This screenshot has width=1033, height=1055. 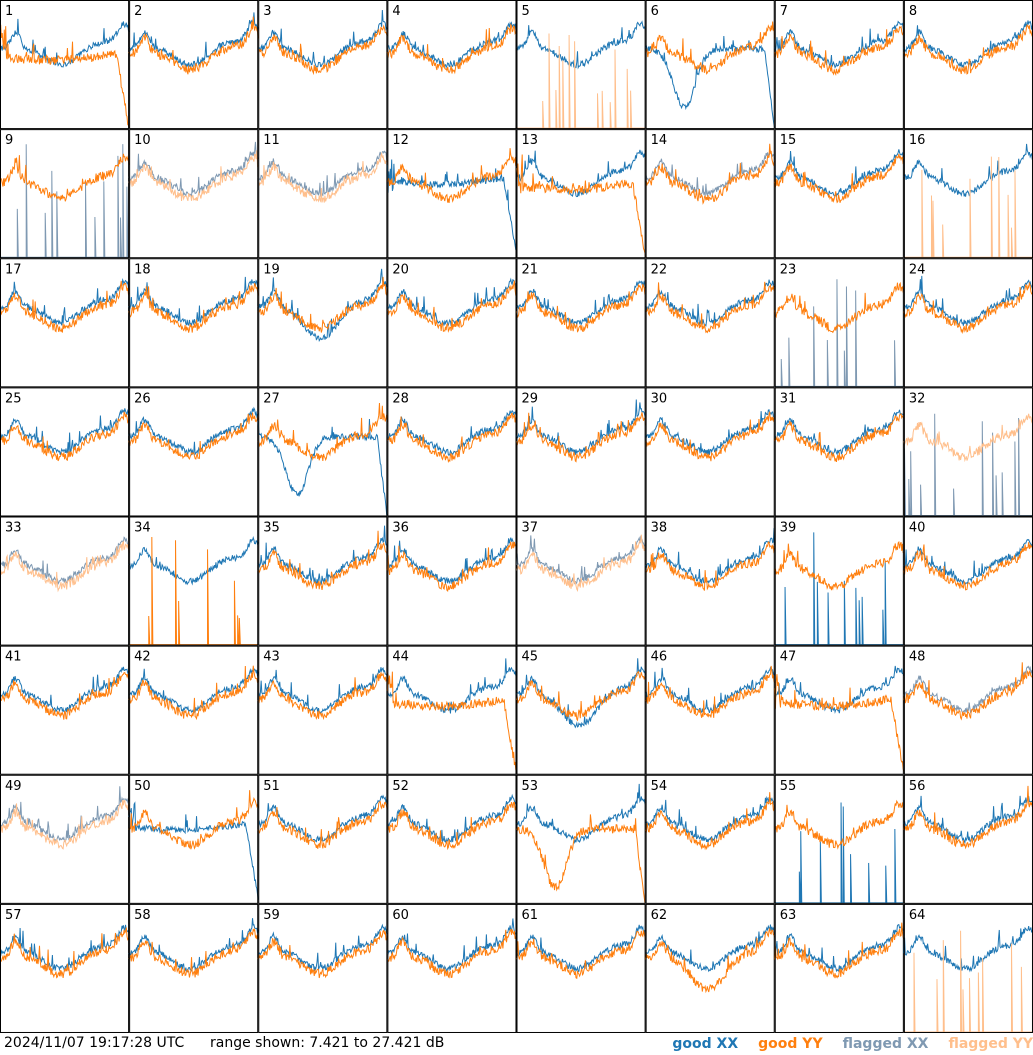 What do you see at coordinates (968, 710) in the screenshot?
I see `panel-48-frame` at bounding box center [968, 710].